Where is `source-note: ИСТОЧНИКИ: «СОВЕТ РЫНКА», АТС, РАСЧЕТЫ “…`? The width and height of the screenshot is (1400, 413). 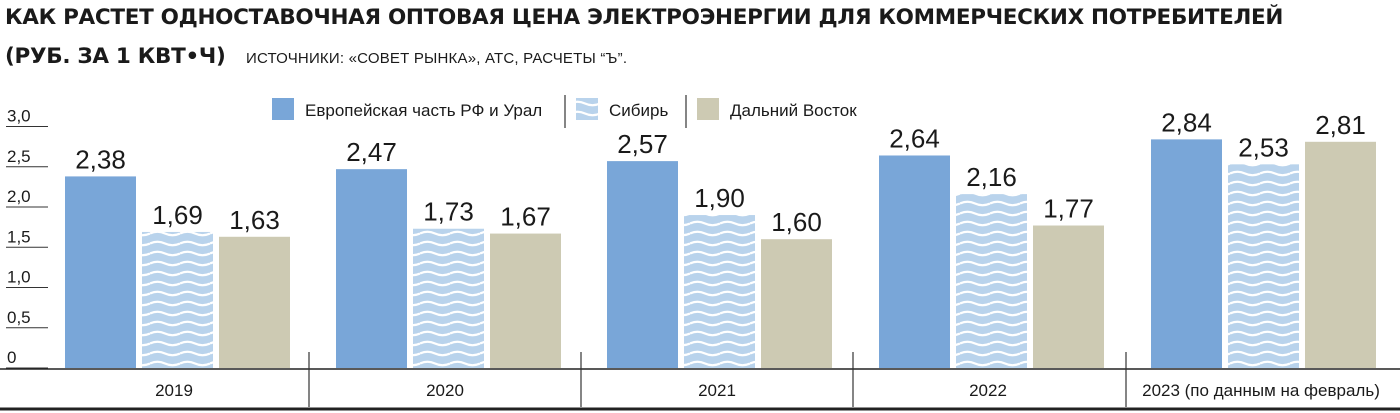
source-note: ИСТОЧНИКИ: «СОВЕТ РЫНКА», АТС, РАСЧЕТЫ “… is located at coordinates (436, 58).